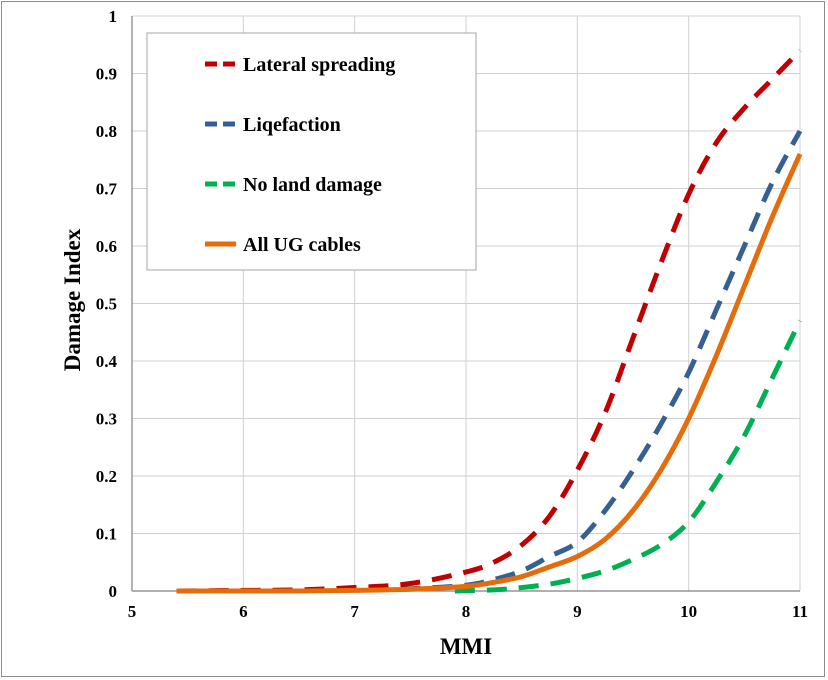  I want to click on legend-box, so click(311, 151).